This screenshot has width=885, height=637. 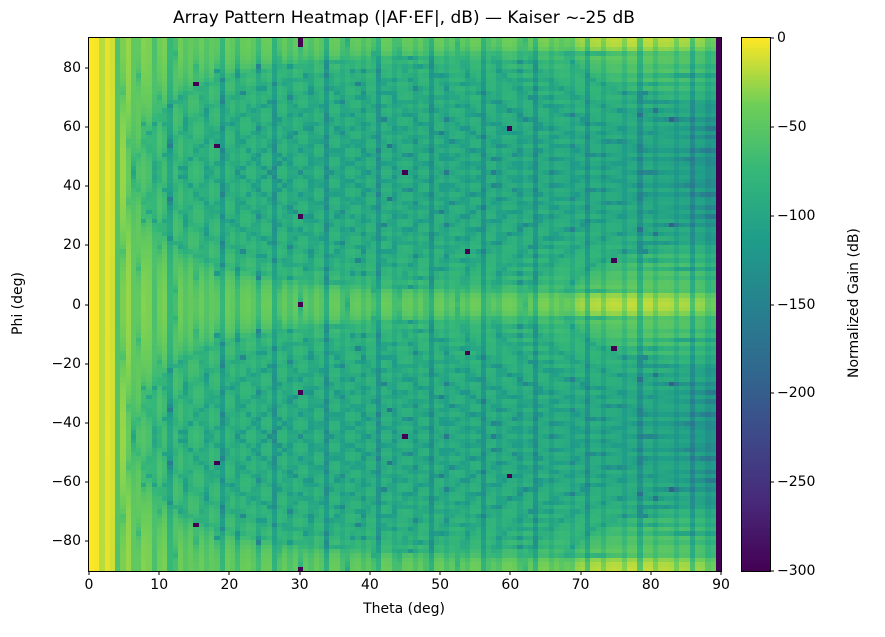 I want to click on y-axis-tick-label: 20, so click(x=72, y=245).